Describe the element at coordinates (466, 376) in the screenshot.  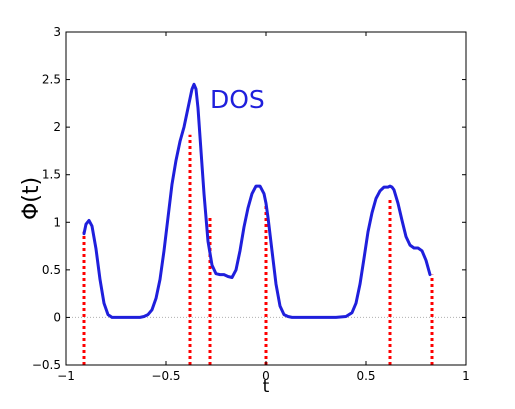
I see `x-tick-label: 1` at that location.